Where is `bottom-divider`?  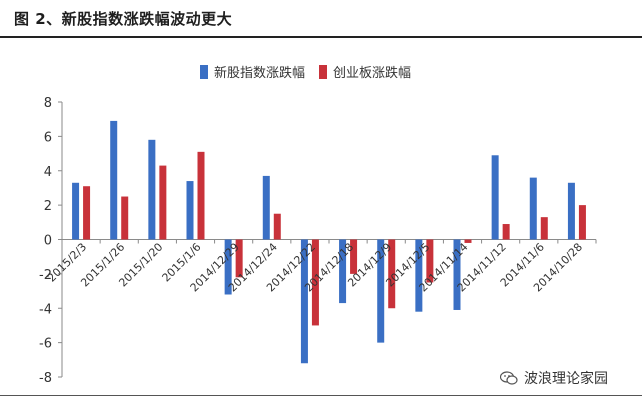
bottom-divider is located at coordinates (321, 395).